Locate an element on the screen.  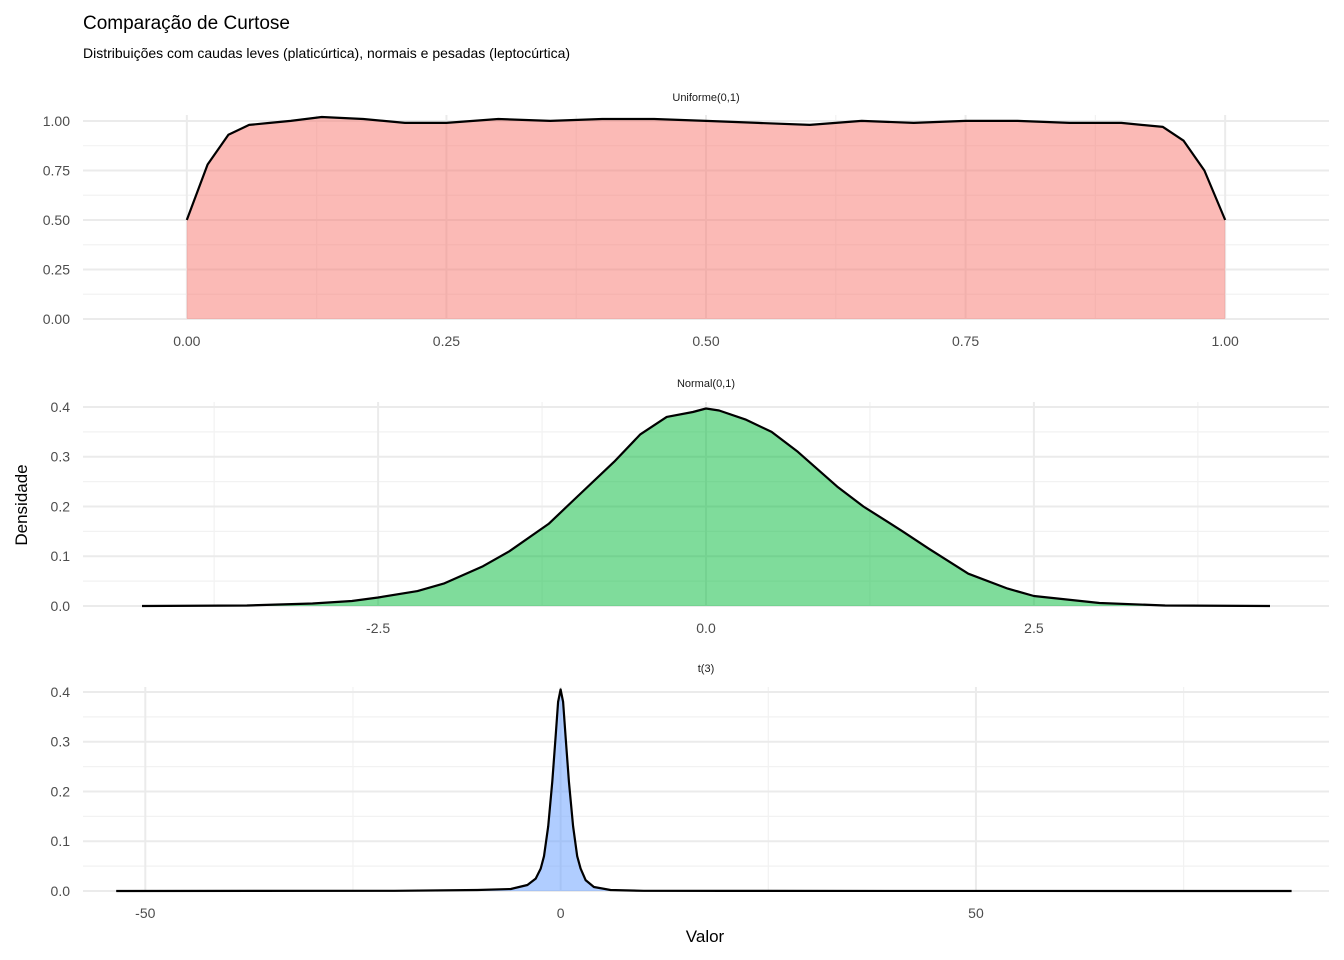
y-tick-label: 0.00 is located at coordinates (56, 319).